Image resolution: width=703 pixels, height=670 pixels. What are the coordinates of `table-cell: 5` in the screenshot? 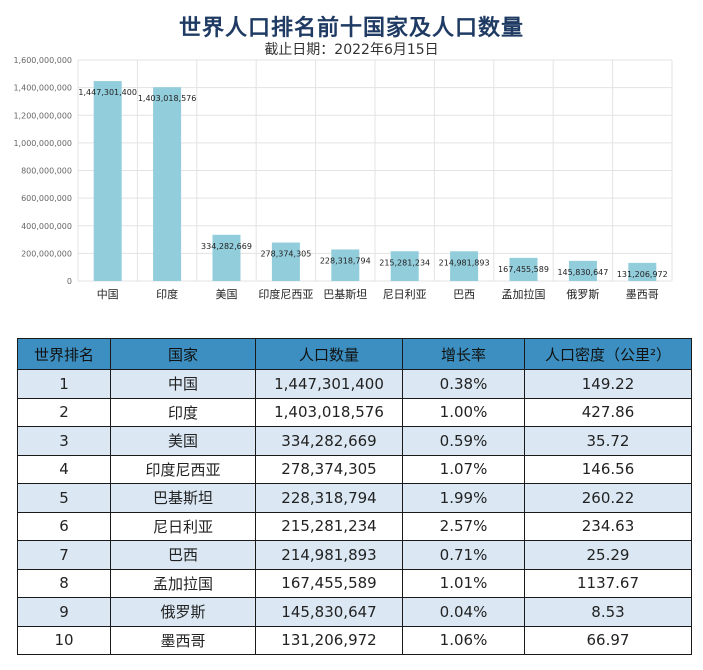 It's located at (64, 498).